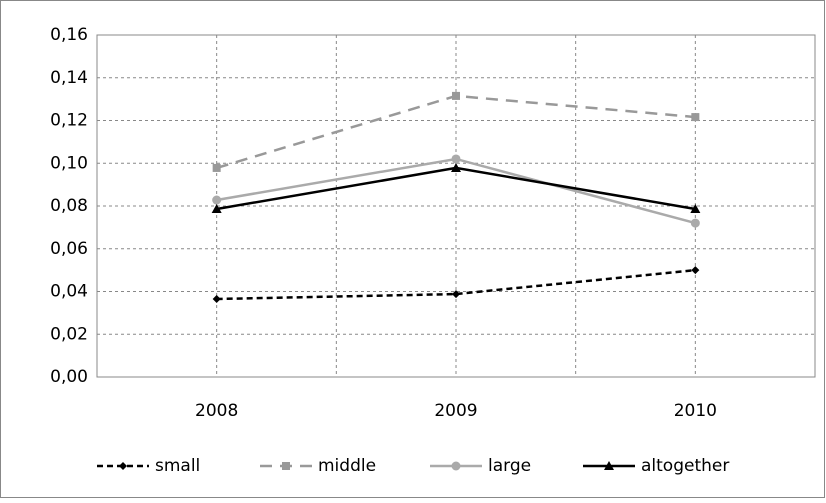 This screenshot has height=503, width=826. Describe the element at coordinates (69, 249) in the screenshot. I see `y-tick-label: 0,06` at that location.